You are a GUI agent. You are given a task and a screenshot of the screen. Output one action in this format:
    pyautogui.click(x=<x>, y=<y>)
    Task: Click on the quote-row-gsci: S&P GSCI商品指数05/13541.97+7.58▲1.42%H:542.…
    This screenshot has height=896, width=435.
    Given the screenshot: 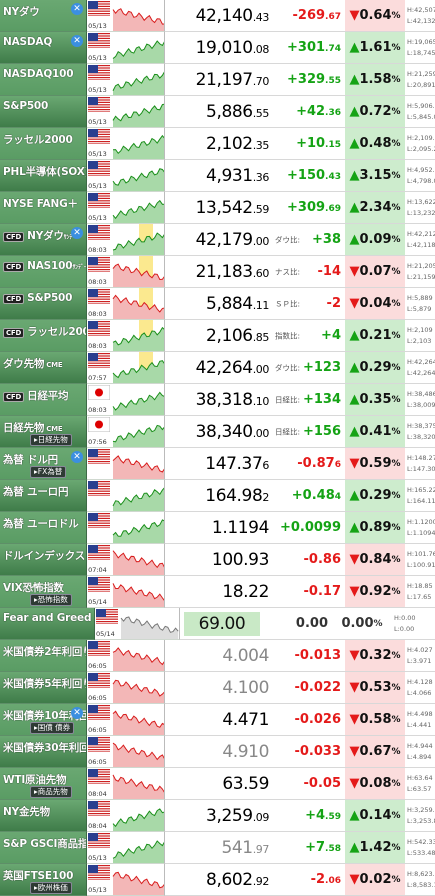 What is the action you would take?
    pyautogui.click(x=217, y=848)
    